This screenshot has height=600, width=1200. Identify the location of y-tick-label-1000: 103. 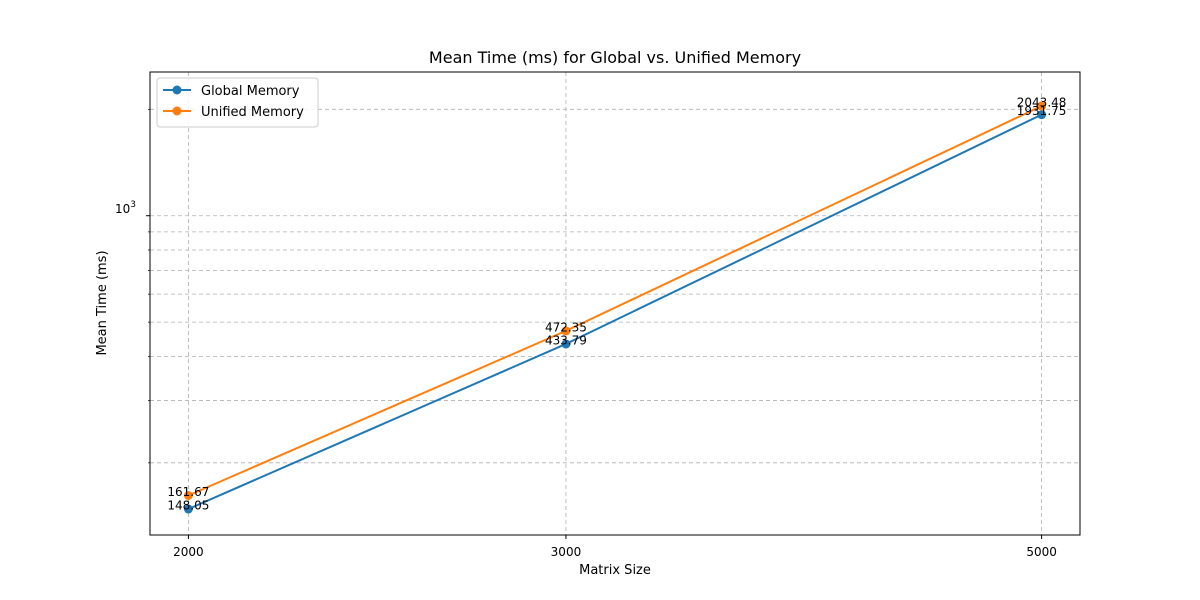
(125, 208).